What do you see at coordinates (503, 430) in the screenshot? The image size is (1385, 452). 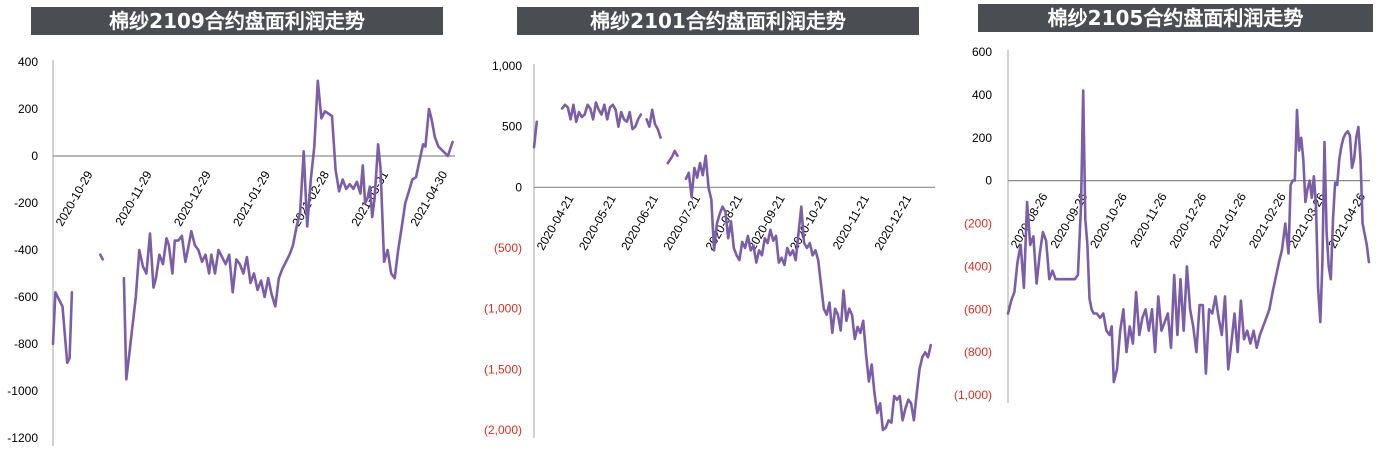 I see `y-tick-label: (2,000)` at bounding box center [503, 430].